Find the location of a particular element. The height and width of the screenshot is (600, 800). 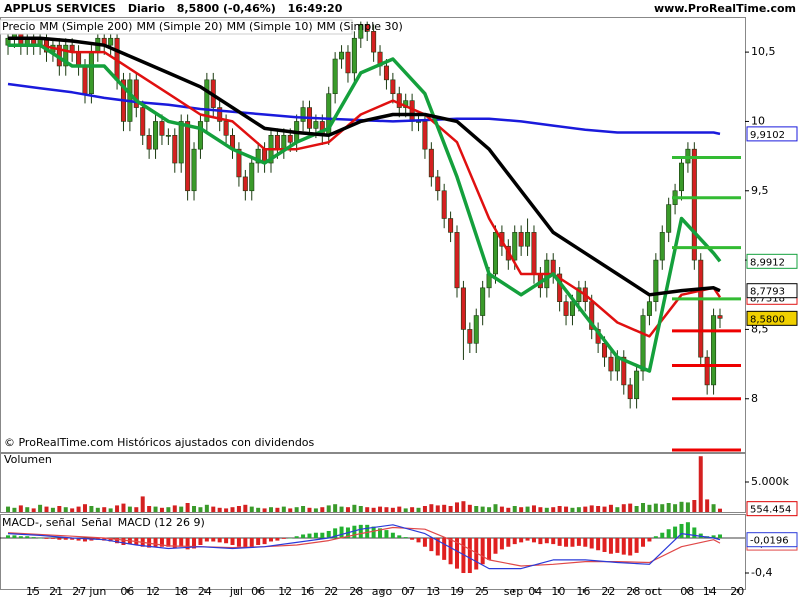

value-label: -0,0196 is located at coordinates (769, 541).